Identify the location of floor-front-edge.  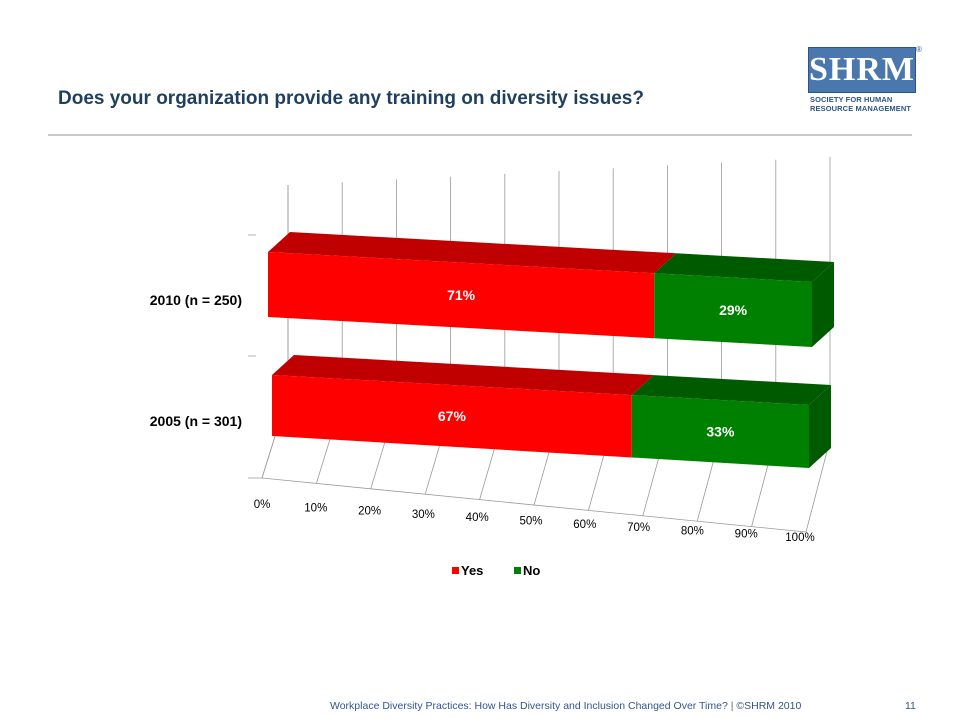
(534, 505).